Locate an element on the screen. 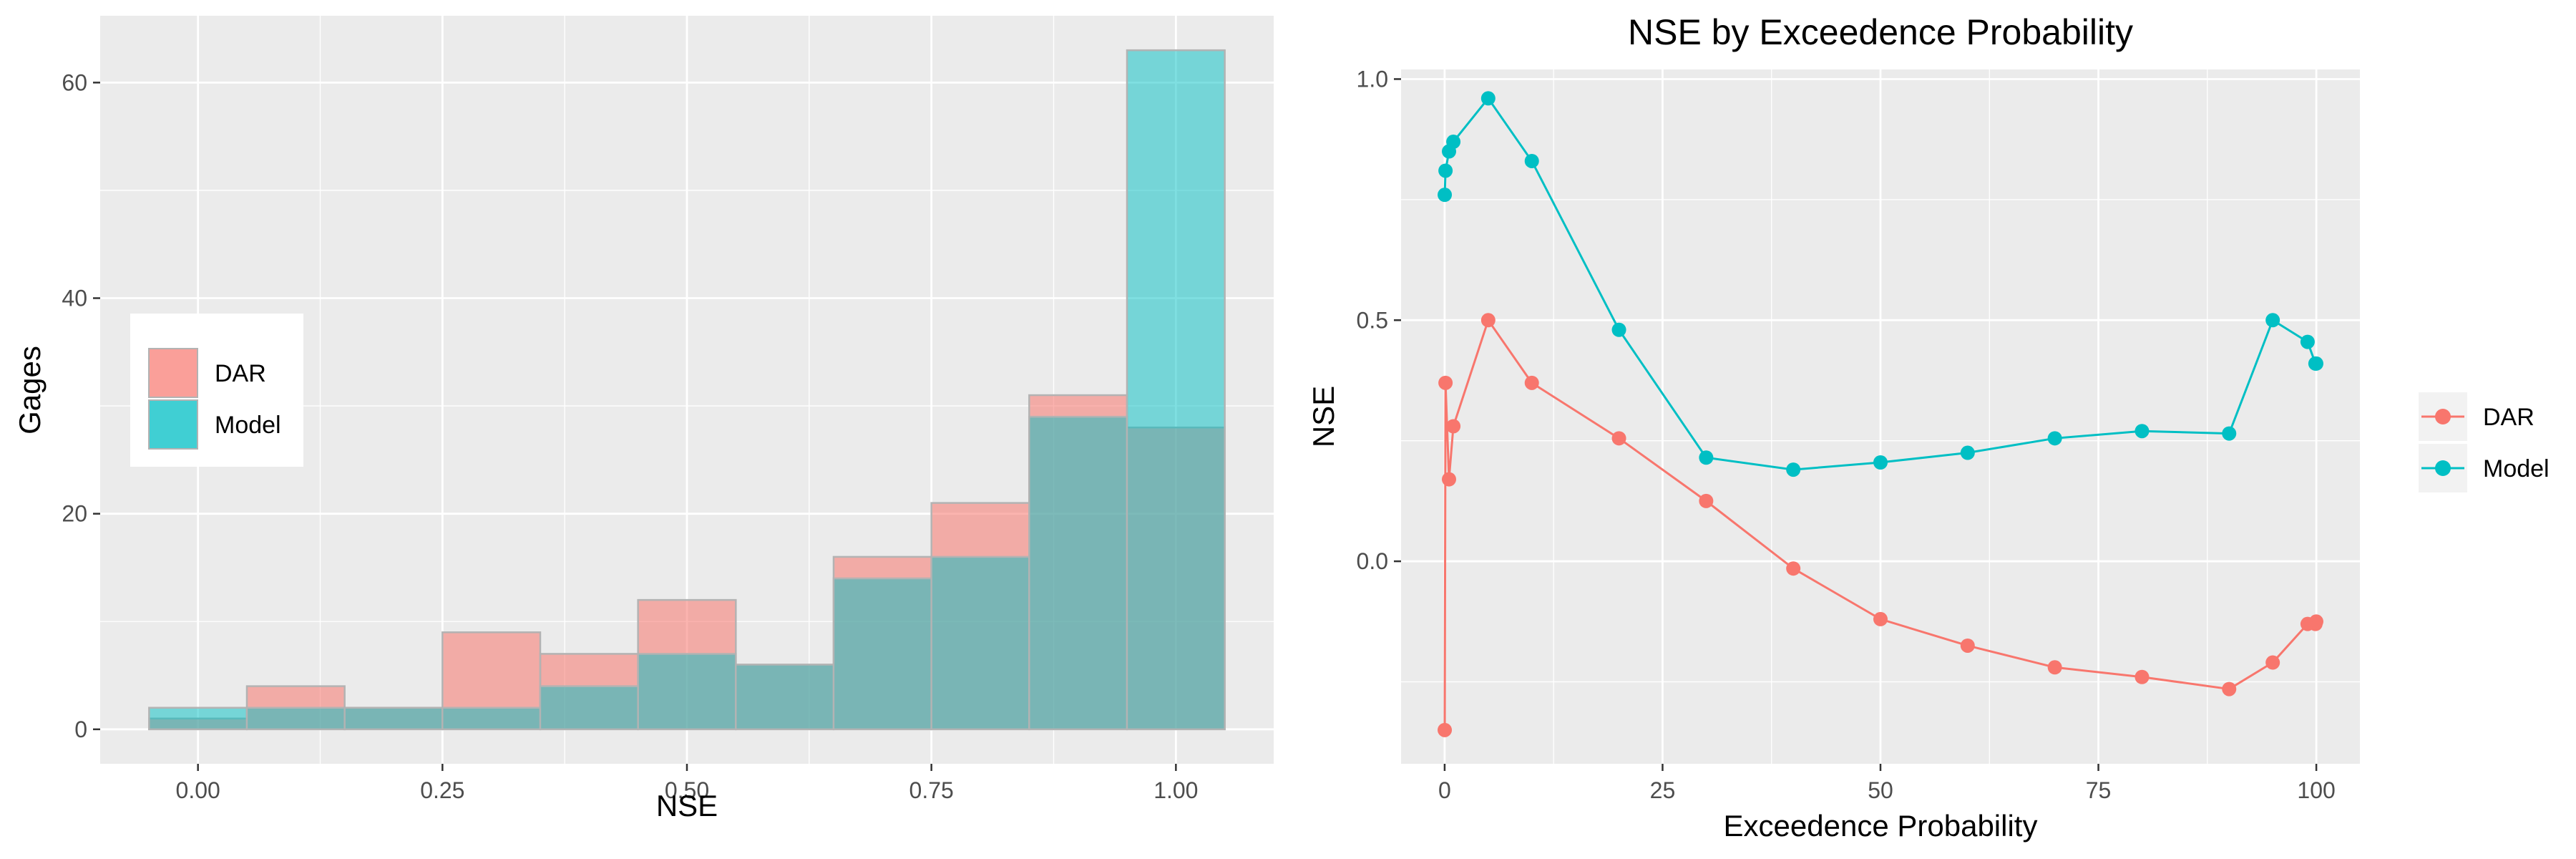 The height and width of the screenshot is (859, 2576). hist-x-tick-label: 1.00 is located at coordinates (1175, 790).